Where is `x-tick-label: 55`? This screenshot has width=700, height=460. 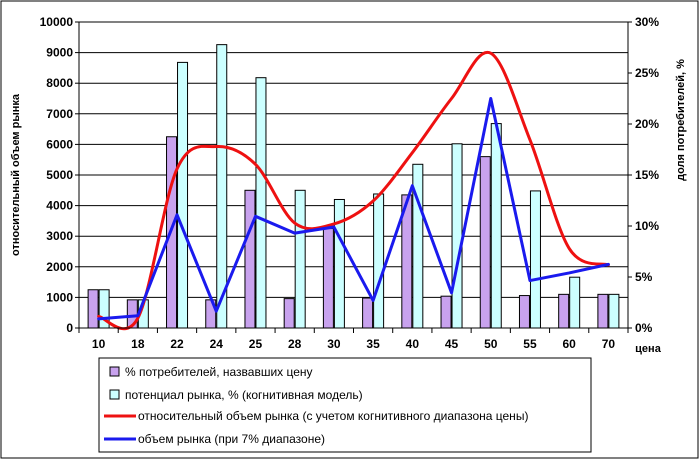 x-tick-label: 55 is located at coordinates (530, 344).